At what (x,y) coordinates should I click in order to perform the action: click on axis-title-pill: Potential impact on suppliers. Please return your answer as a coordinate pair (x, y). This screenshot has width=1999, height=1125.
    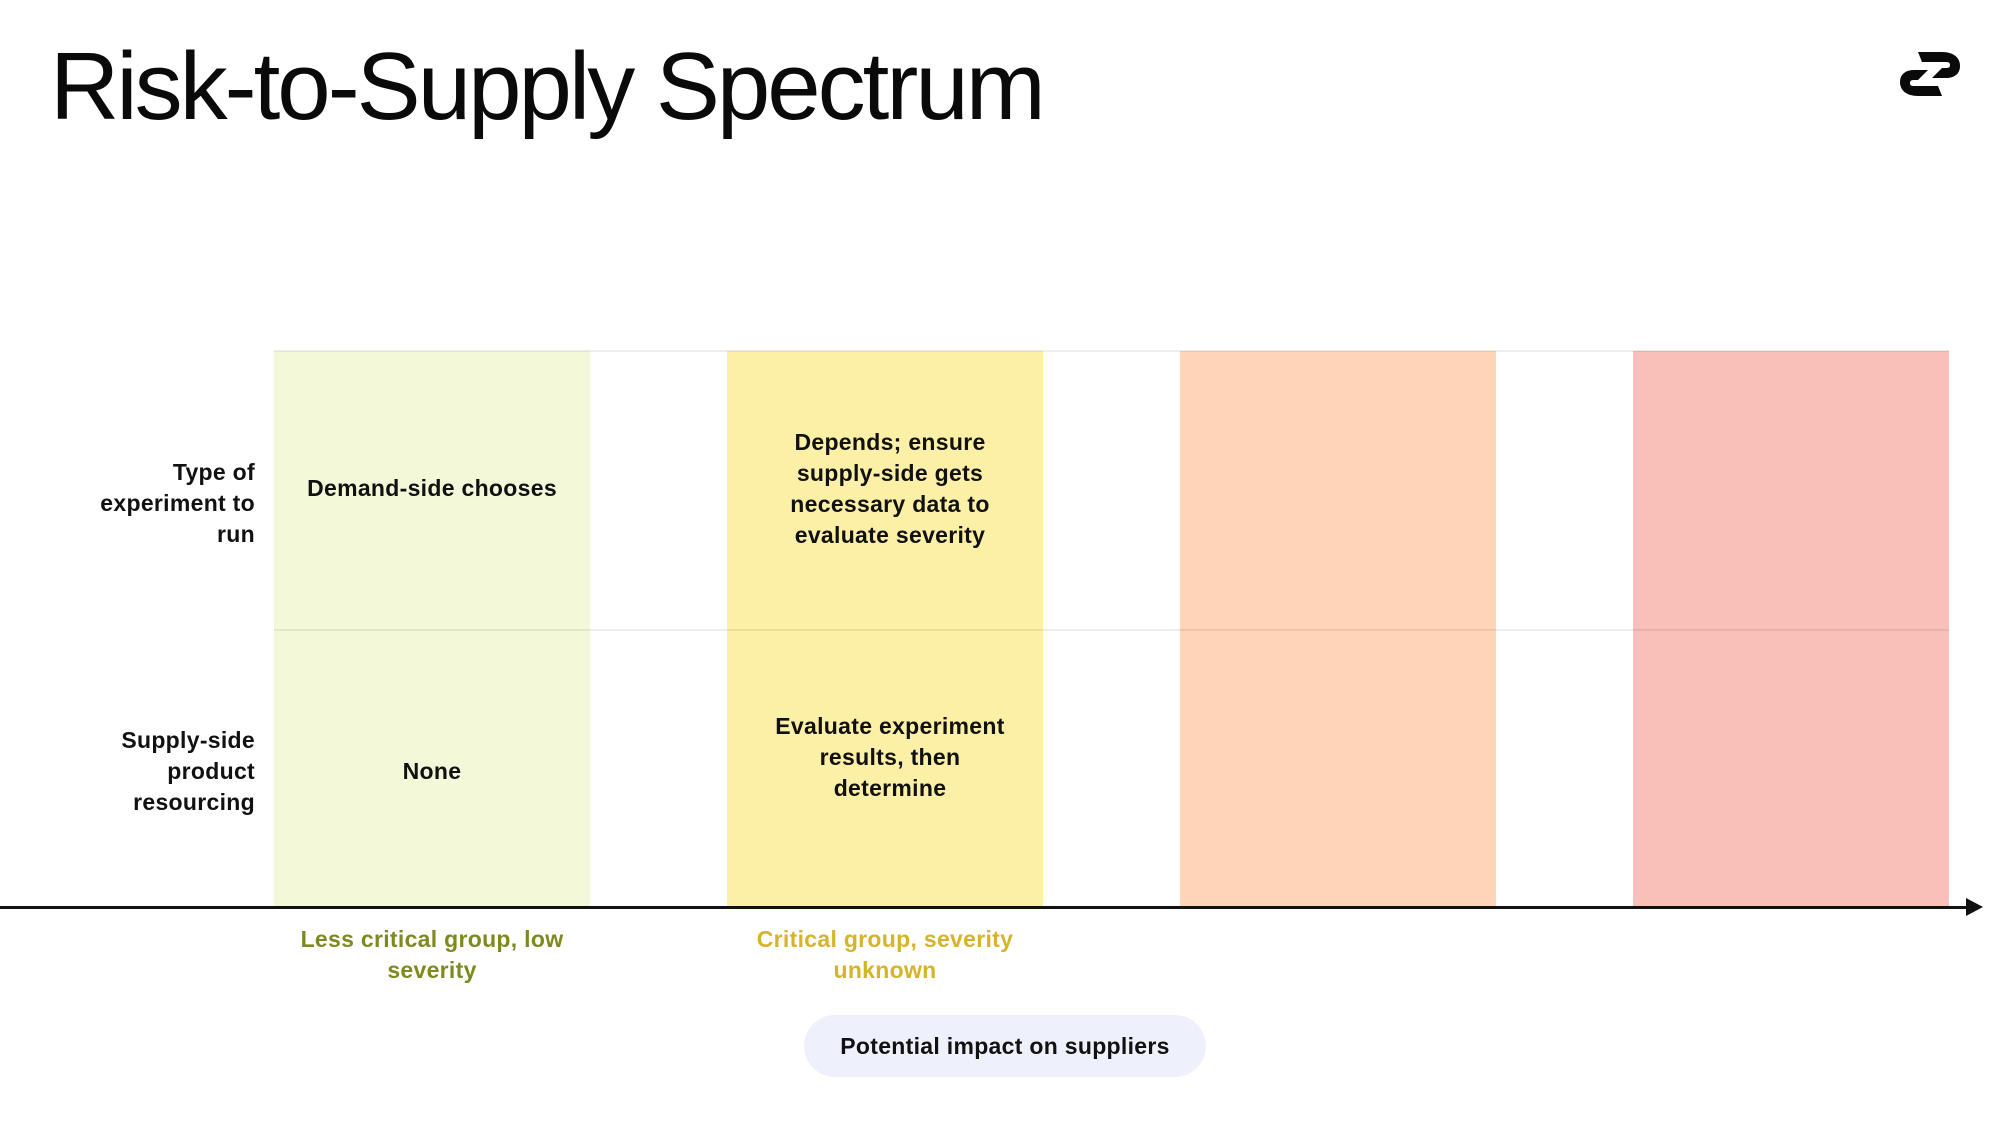
    Looking at the image, I should click on (1005, 1046).